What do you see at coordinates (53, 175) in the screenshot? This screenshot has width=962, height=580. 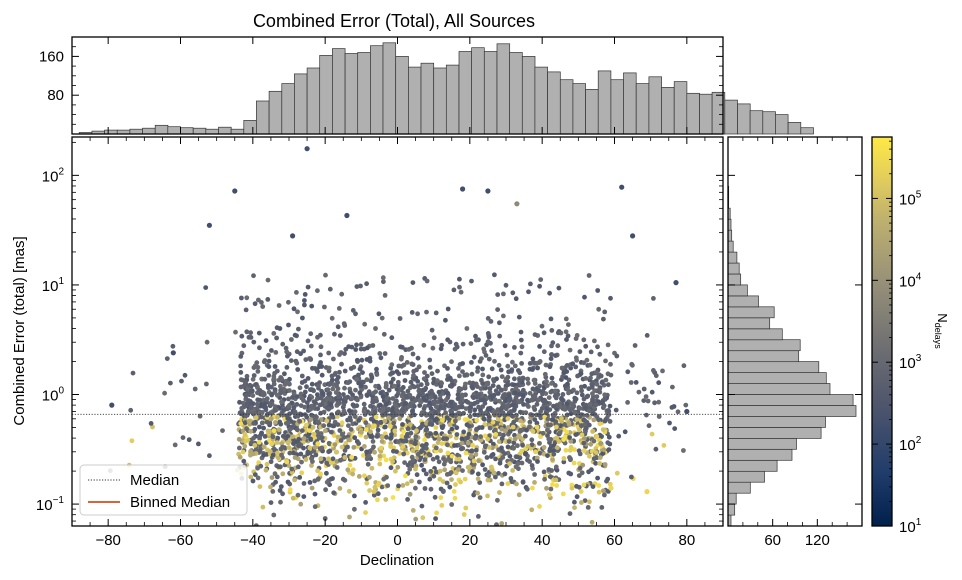 I see `y-tick-label: 102` at bounding box center [53, 175].